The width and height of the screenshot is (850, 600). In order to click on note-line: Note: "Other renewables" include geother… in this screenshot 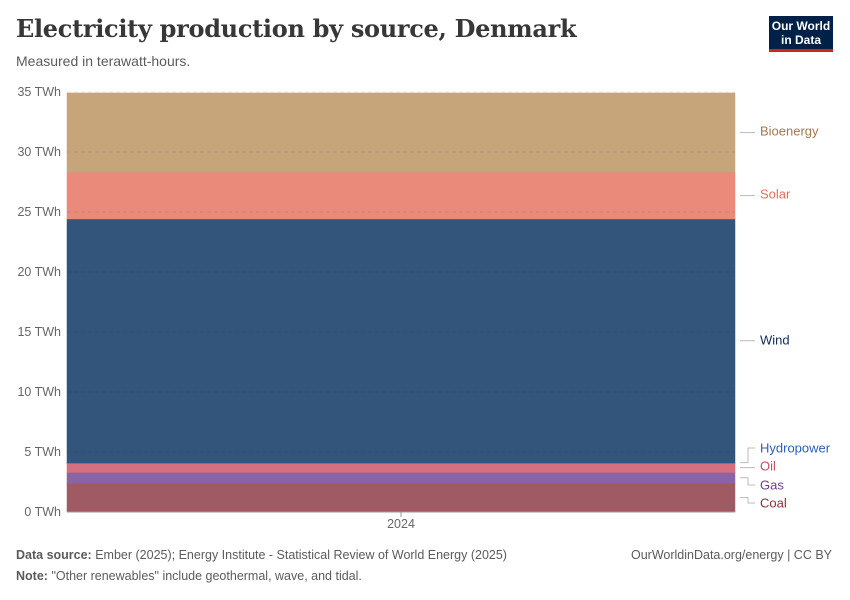, I will do `click(189, 576)`.